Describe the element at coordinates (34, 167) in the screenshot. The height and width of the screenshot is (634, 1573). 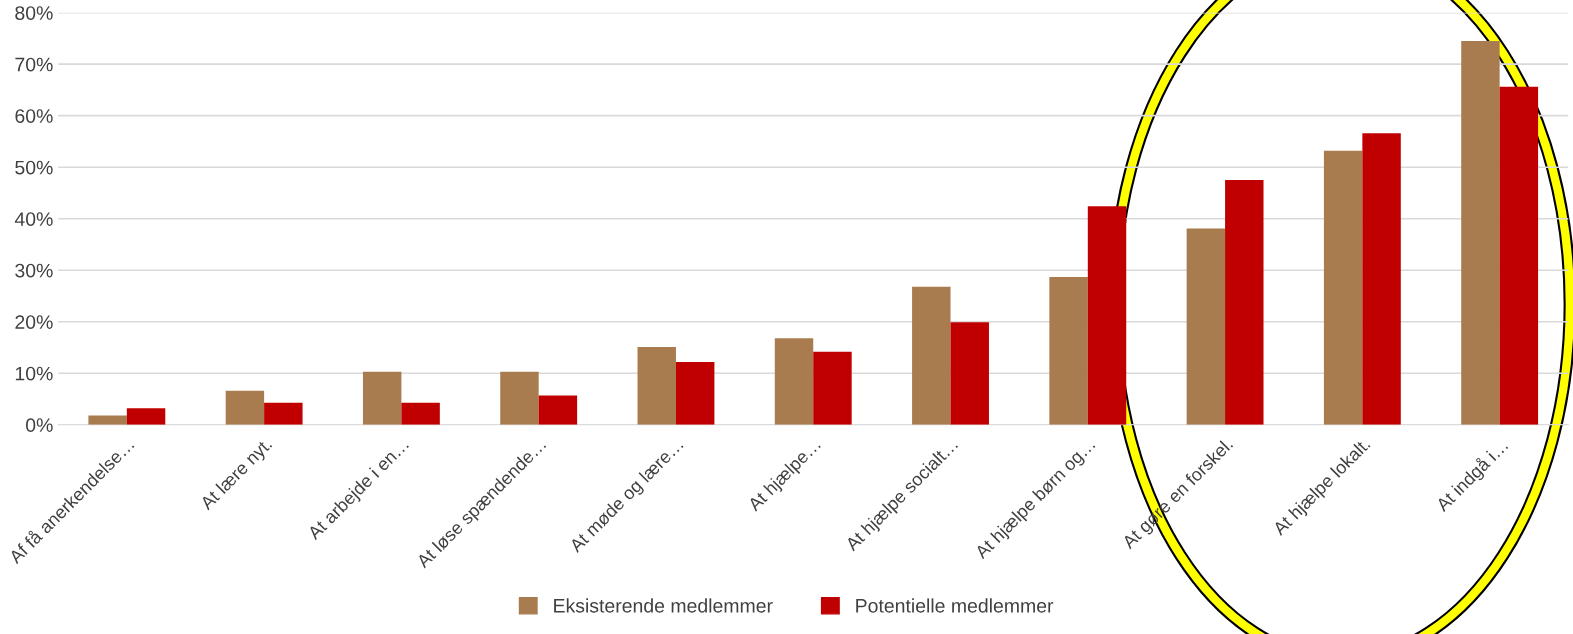
I see `y-tick-label: 50%` at that location.